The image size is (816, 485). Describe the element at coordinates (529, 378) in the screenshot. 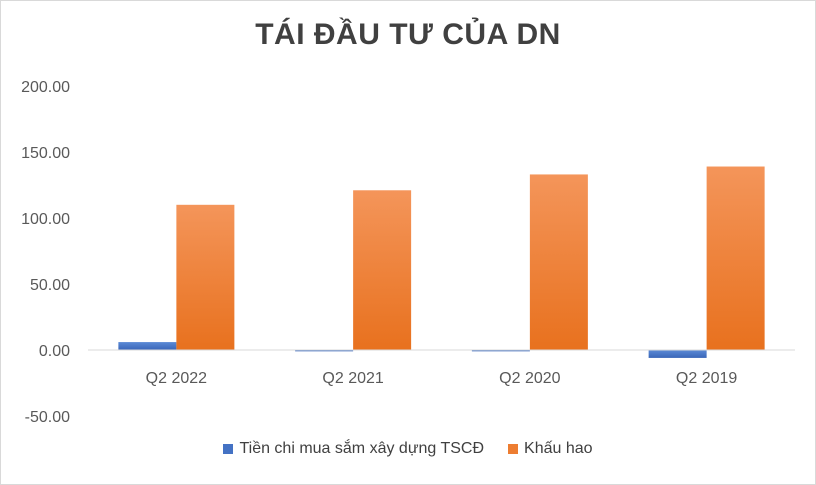

I see `x-tick-label: Q2 2020` at that location.